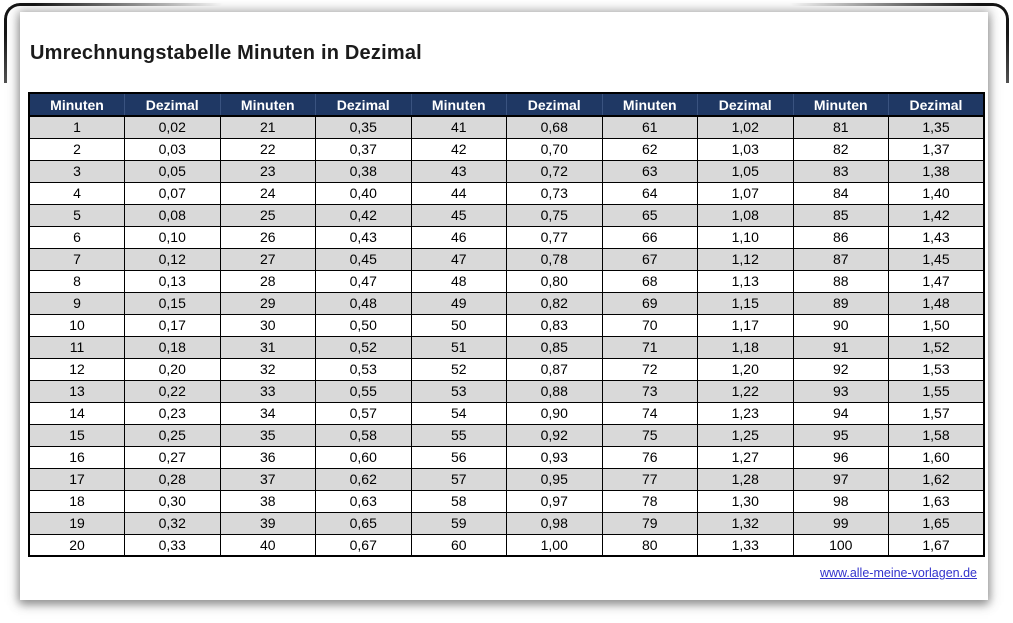  Describe the element at coordinates (458, 369) in the screenshot. I see `table-cell: 52` at that location.